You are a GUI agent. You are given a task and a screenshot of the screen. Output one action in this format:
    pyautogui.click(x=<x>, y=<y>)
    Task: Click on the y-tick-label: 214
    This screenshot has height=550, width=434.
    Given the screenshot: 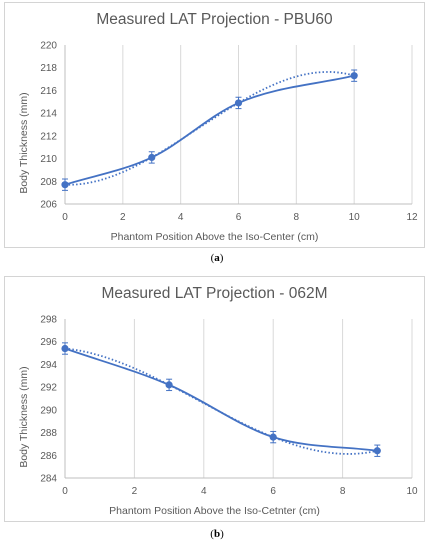 What is the action you would take?
    pyautogui.click(x=48, y=114)
    